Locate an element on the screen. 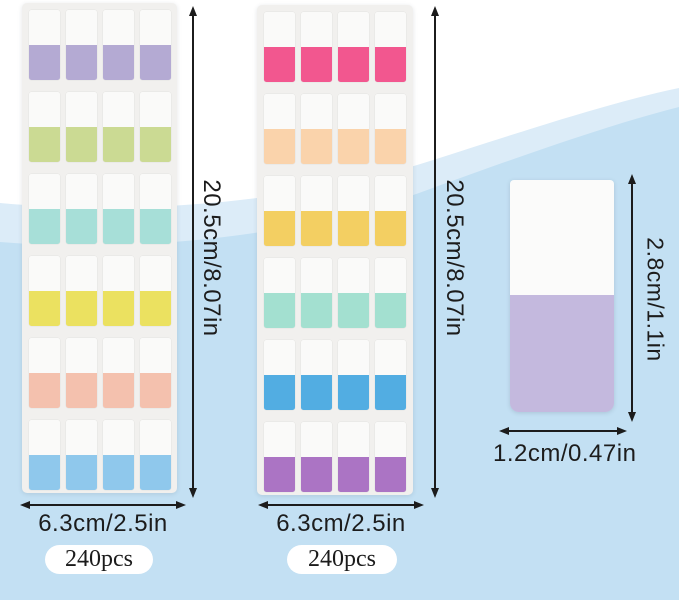  arrowhead-down-icon is located at coordinates (435, 493).